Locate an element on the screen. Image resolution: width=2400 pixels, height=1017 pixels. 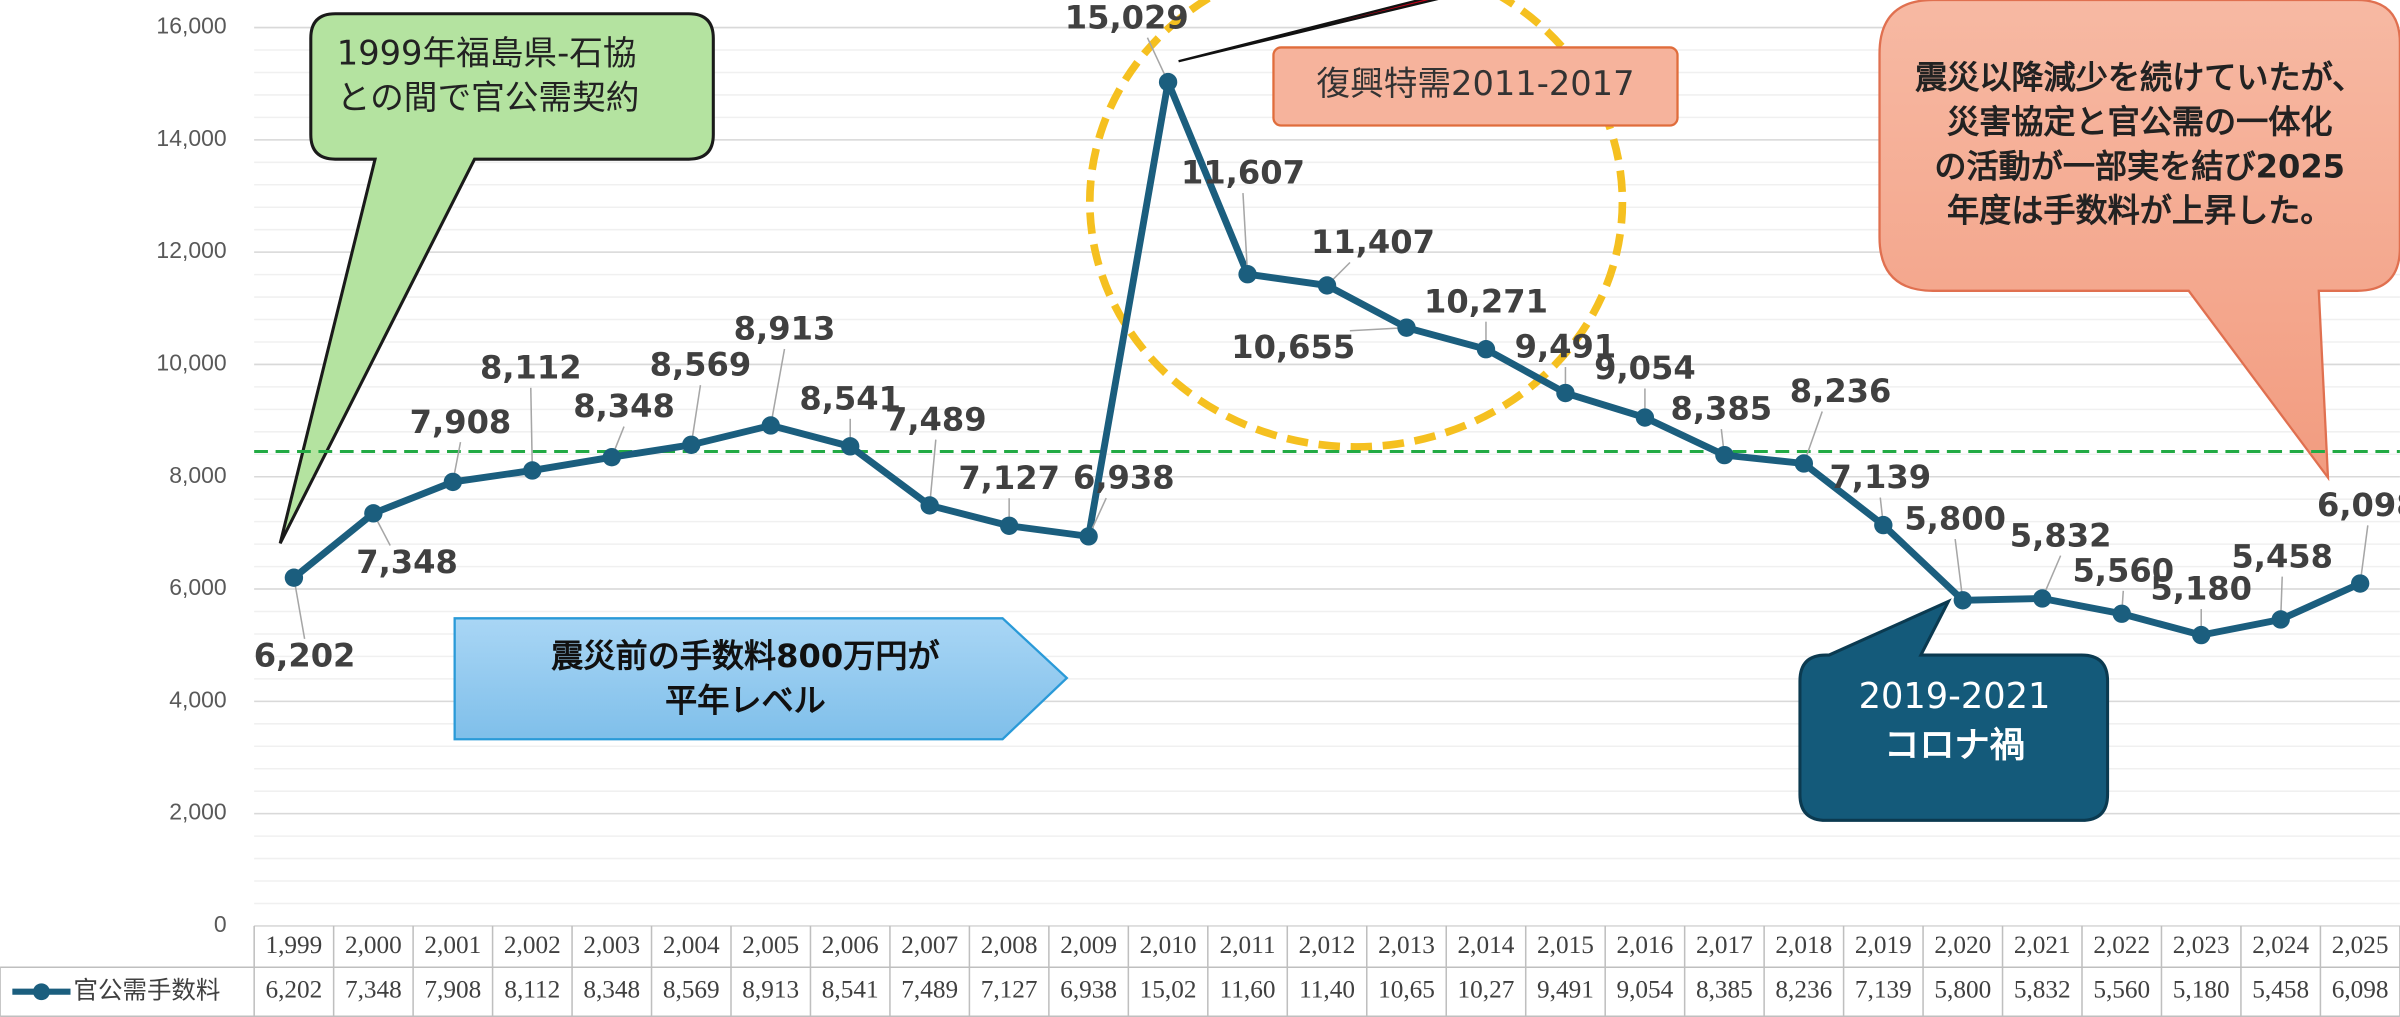
annotation-text: コロナ禍 is located at coordinates (1954, 745).